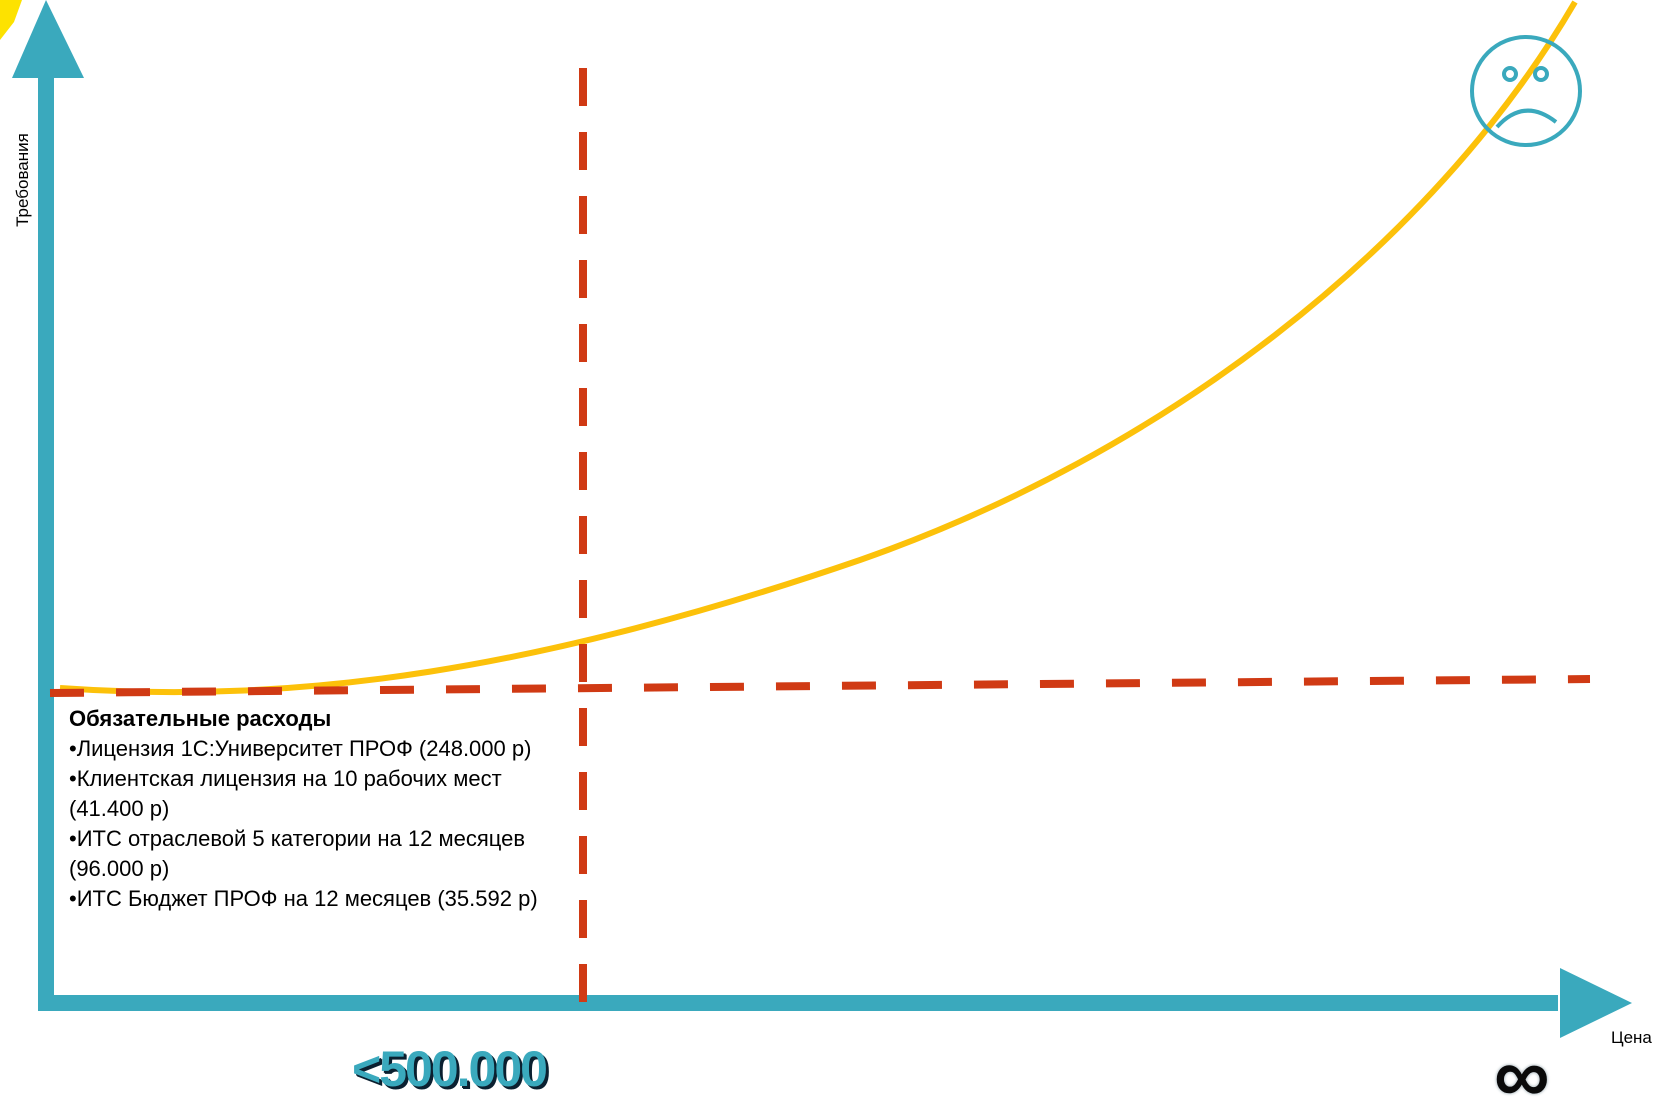 The height and width of the screenshot is (1119, 1665). What do you see at coordinates (820, 686) in the screenshot?
I see `horizontal-dashed-line` at bounding box center [820, 686].